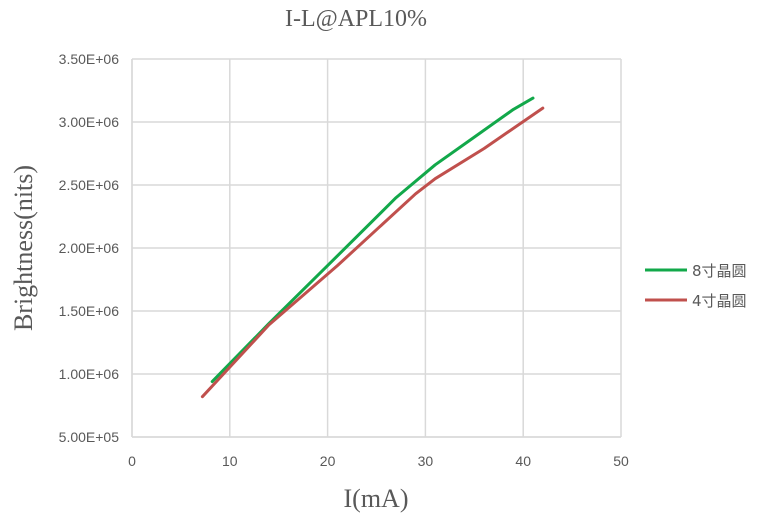  I want to click on y-tick-label: 5.00E+05, so click(89, 437).